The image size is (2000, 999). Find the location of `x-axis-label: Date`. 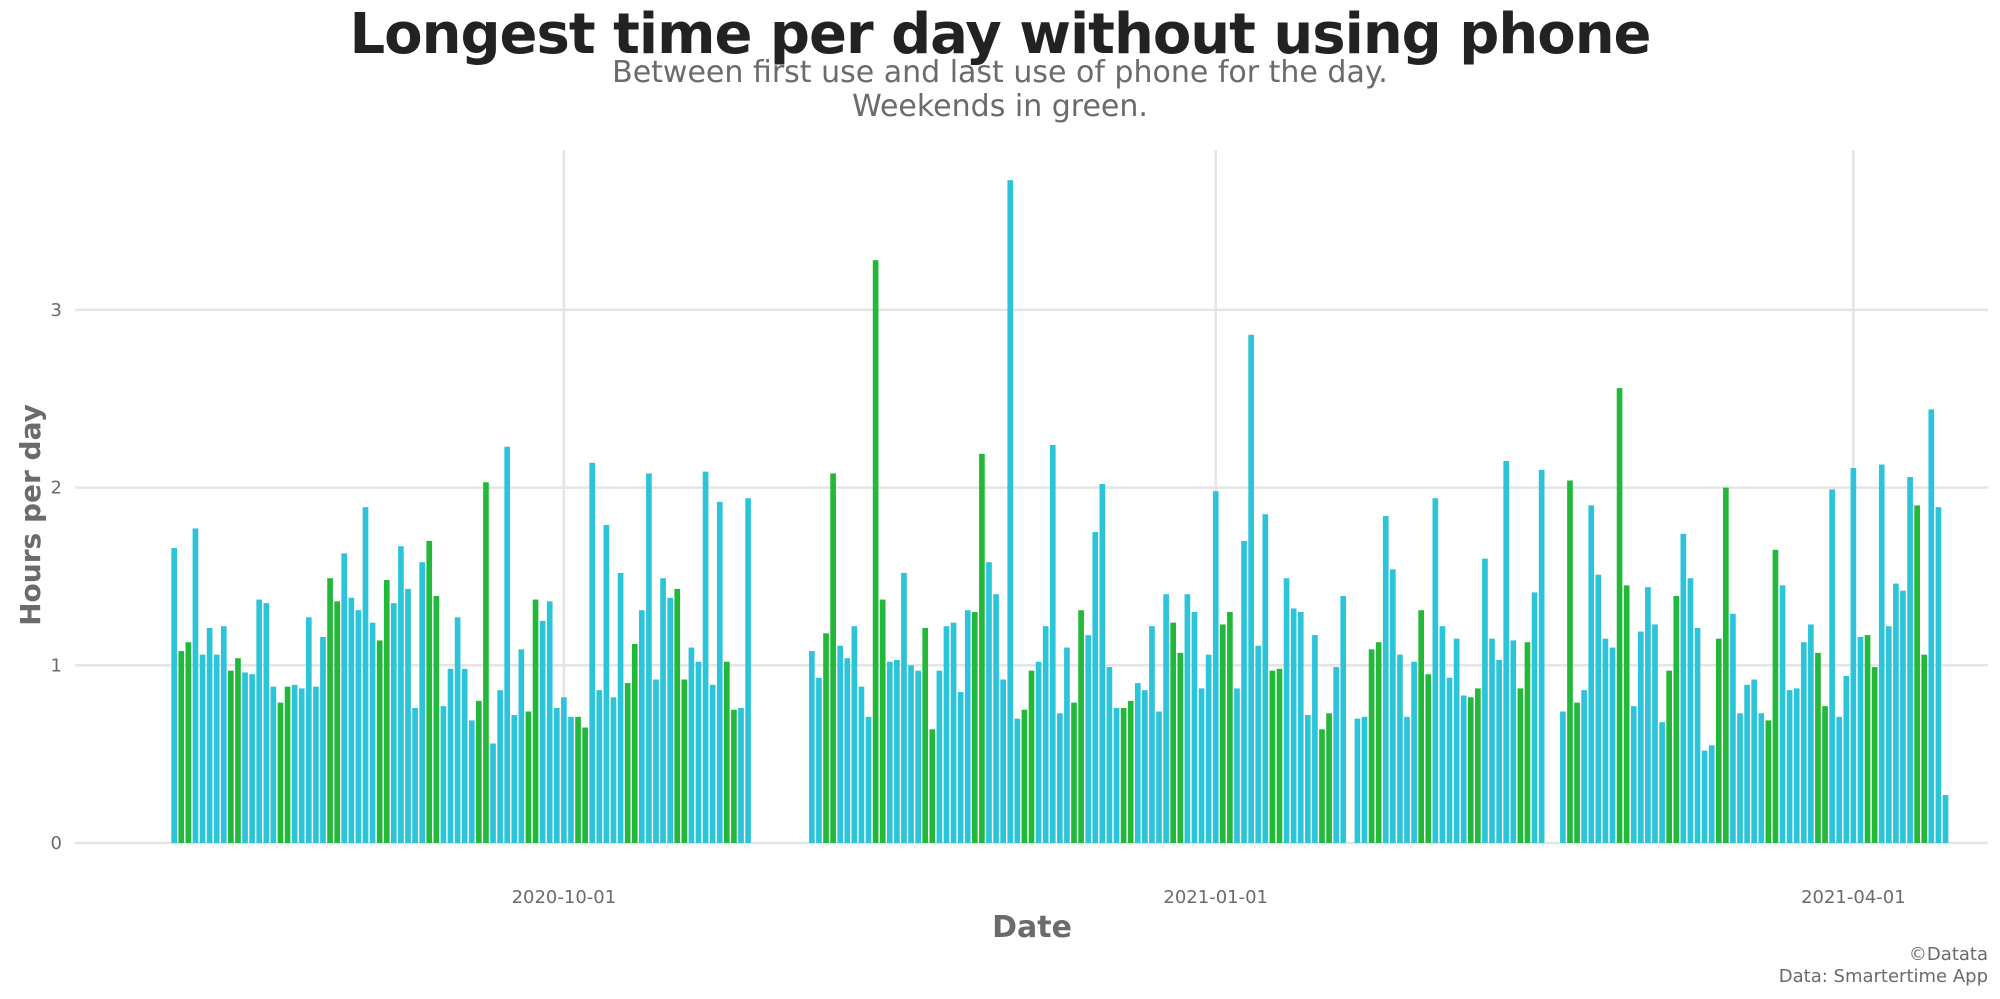

x-axis-label: Date is located at coordinates (1032, 927).